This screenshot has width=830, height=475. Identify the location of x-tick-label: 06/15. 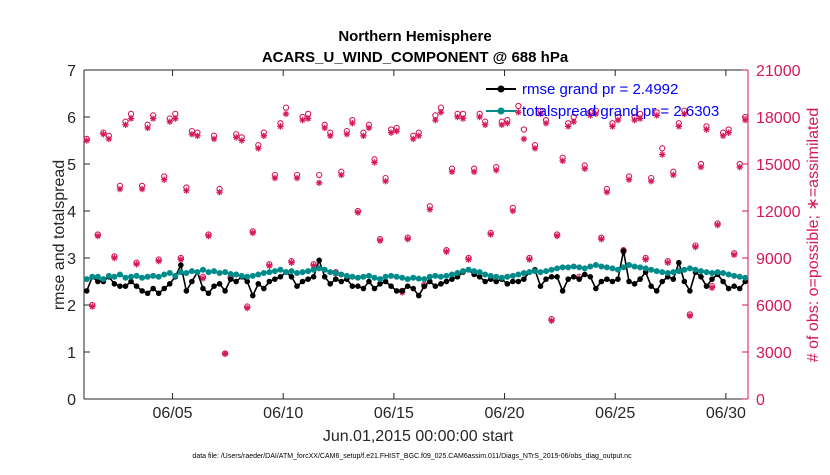
(394, 413).